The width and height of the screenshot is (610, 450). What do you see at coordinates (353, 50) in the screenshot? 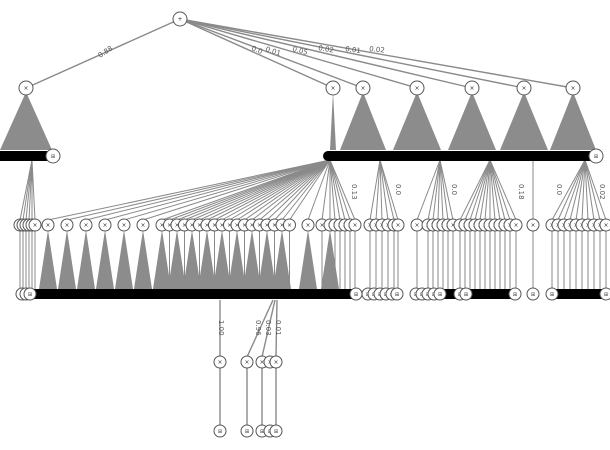
I see `edge-label: 0.01` at bounding box center [353, 50].